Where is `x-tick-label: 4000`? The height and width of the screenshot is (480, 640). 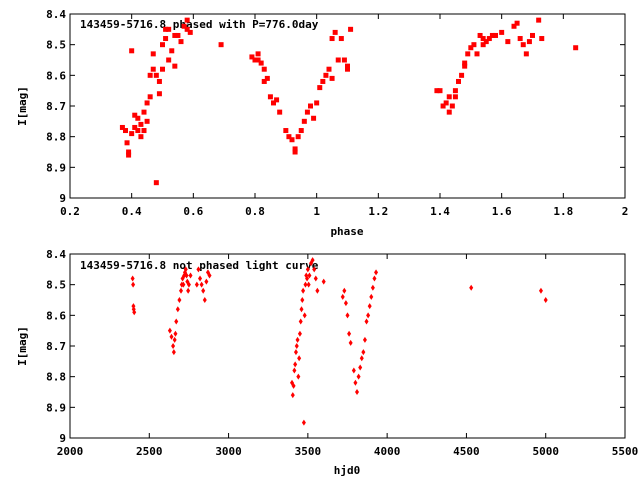 x-tick-label: 4000 is located at coordinates (387, 451).